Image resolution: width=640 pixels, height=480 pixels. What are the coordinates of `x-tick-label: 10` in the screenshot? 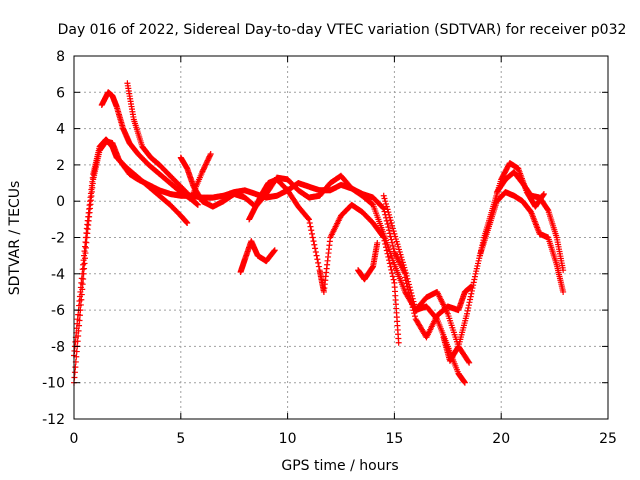 It's located at (288, 439).